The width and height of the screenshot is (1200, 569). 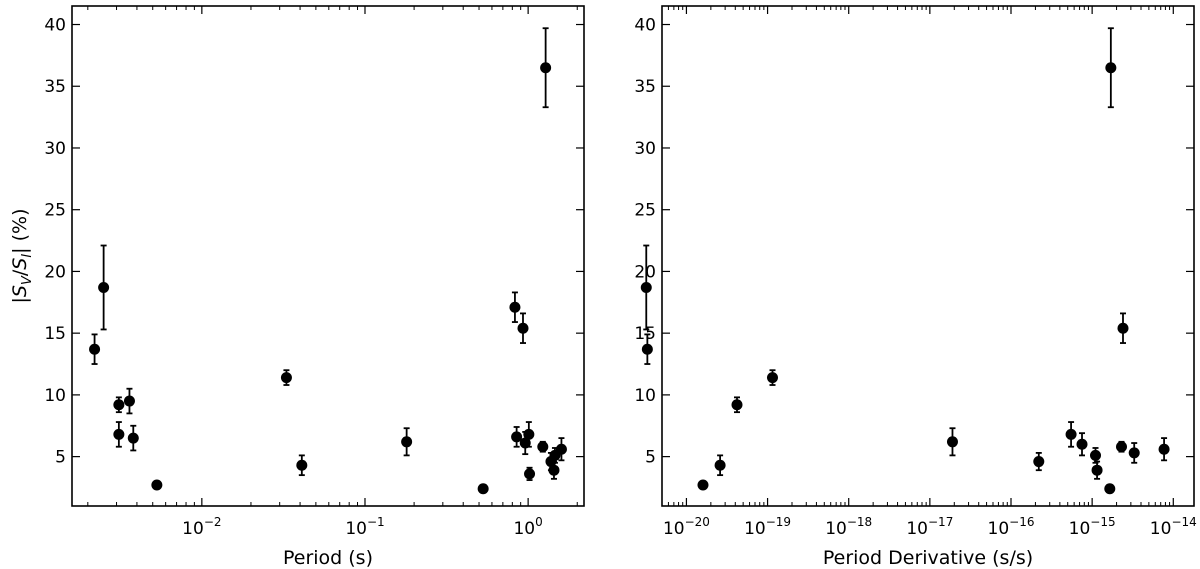 What do you see at coordinates (767, 527) in the screenshot?
I see `x-tick-label: 10⁻¹⁹` at bounding box center [767, 527].